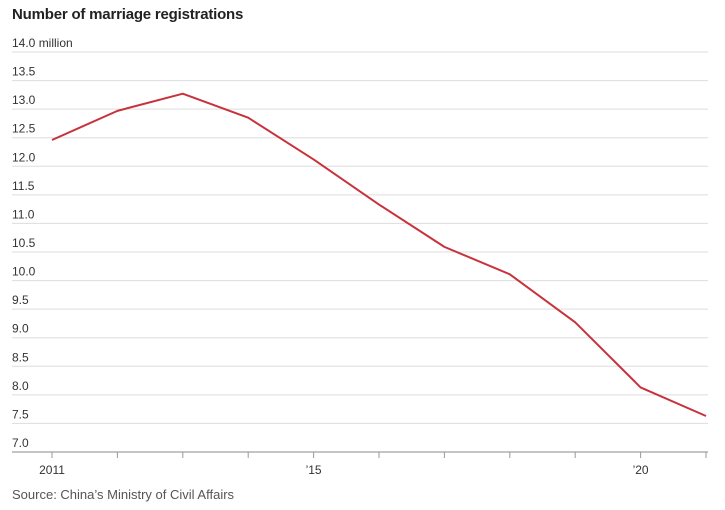 The width and height of the screenshot is (725, 510). Describe the element at coordinates (20, 414) in the screenshot. I see `y-tick-label: 7.5` at that location.